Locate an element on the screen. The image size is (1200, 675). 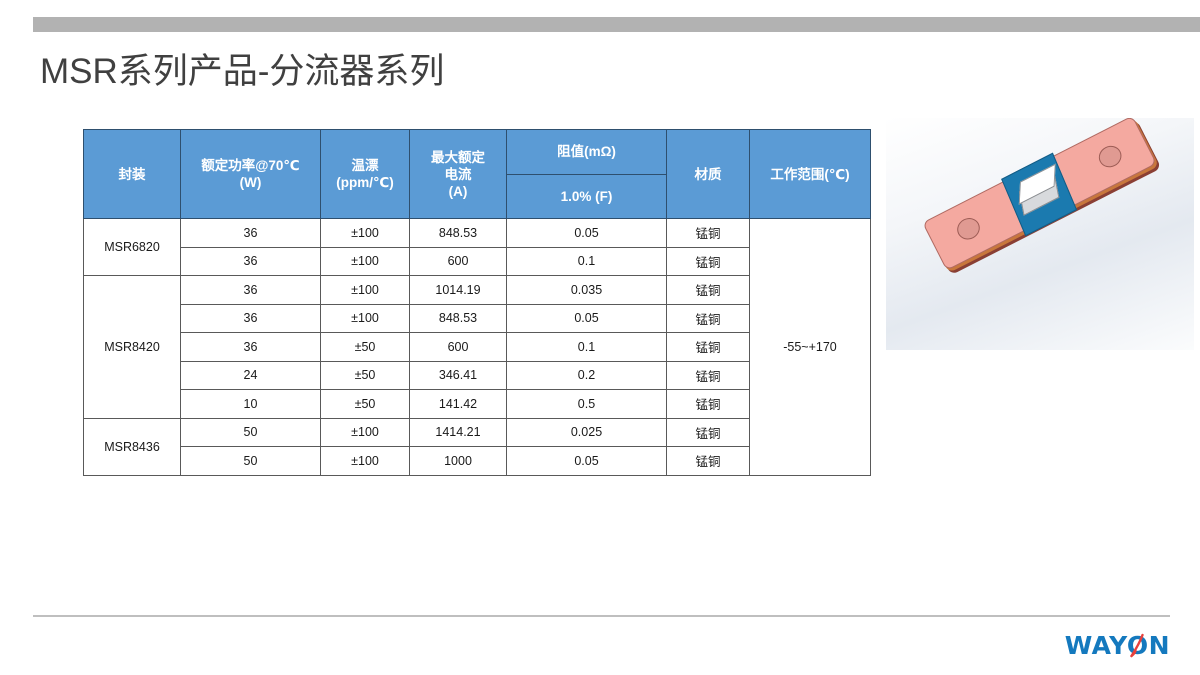
header-resistance: 阻值(mΩ) is located at coordinates (586, 152).